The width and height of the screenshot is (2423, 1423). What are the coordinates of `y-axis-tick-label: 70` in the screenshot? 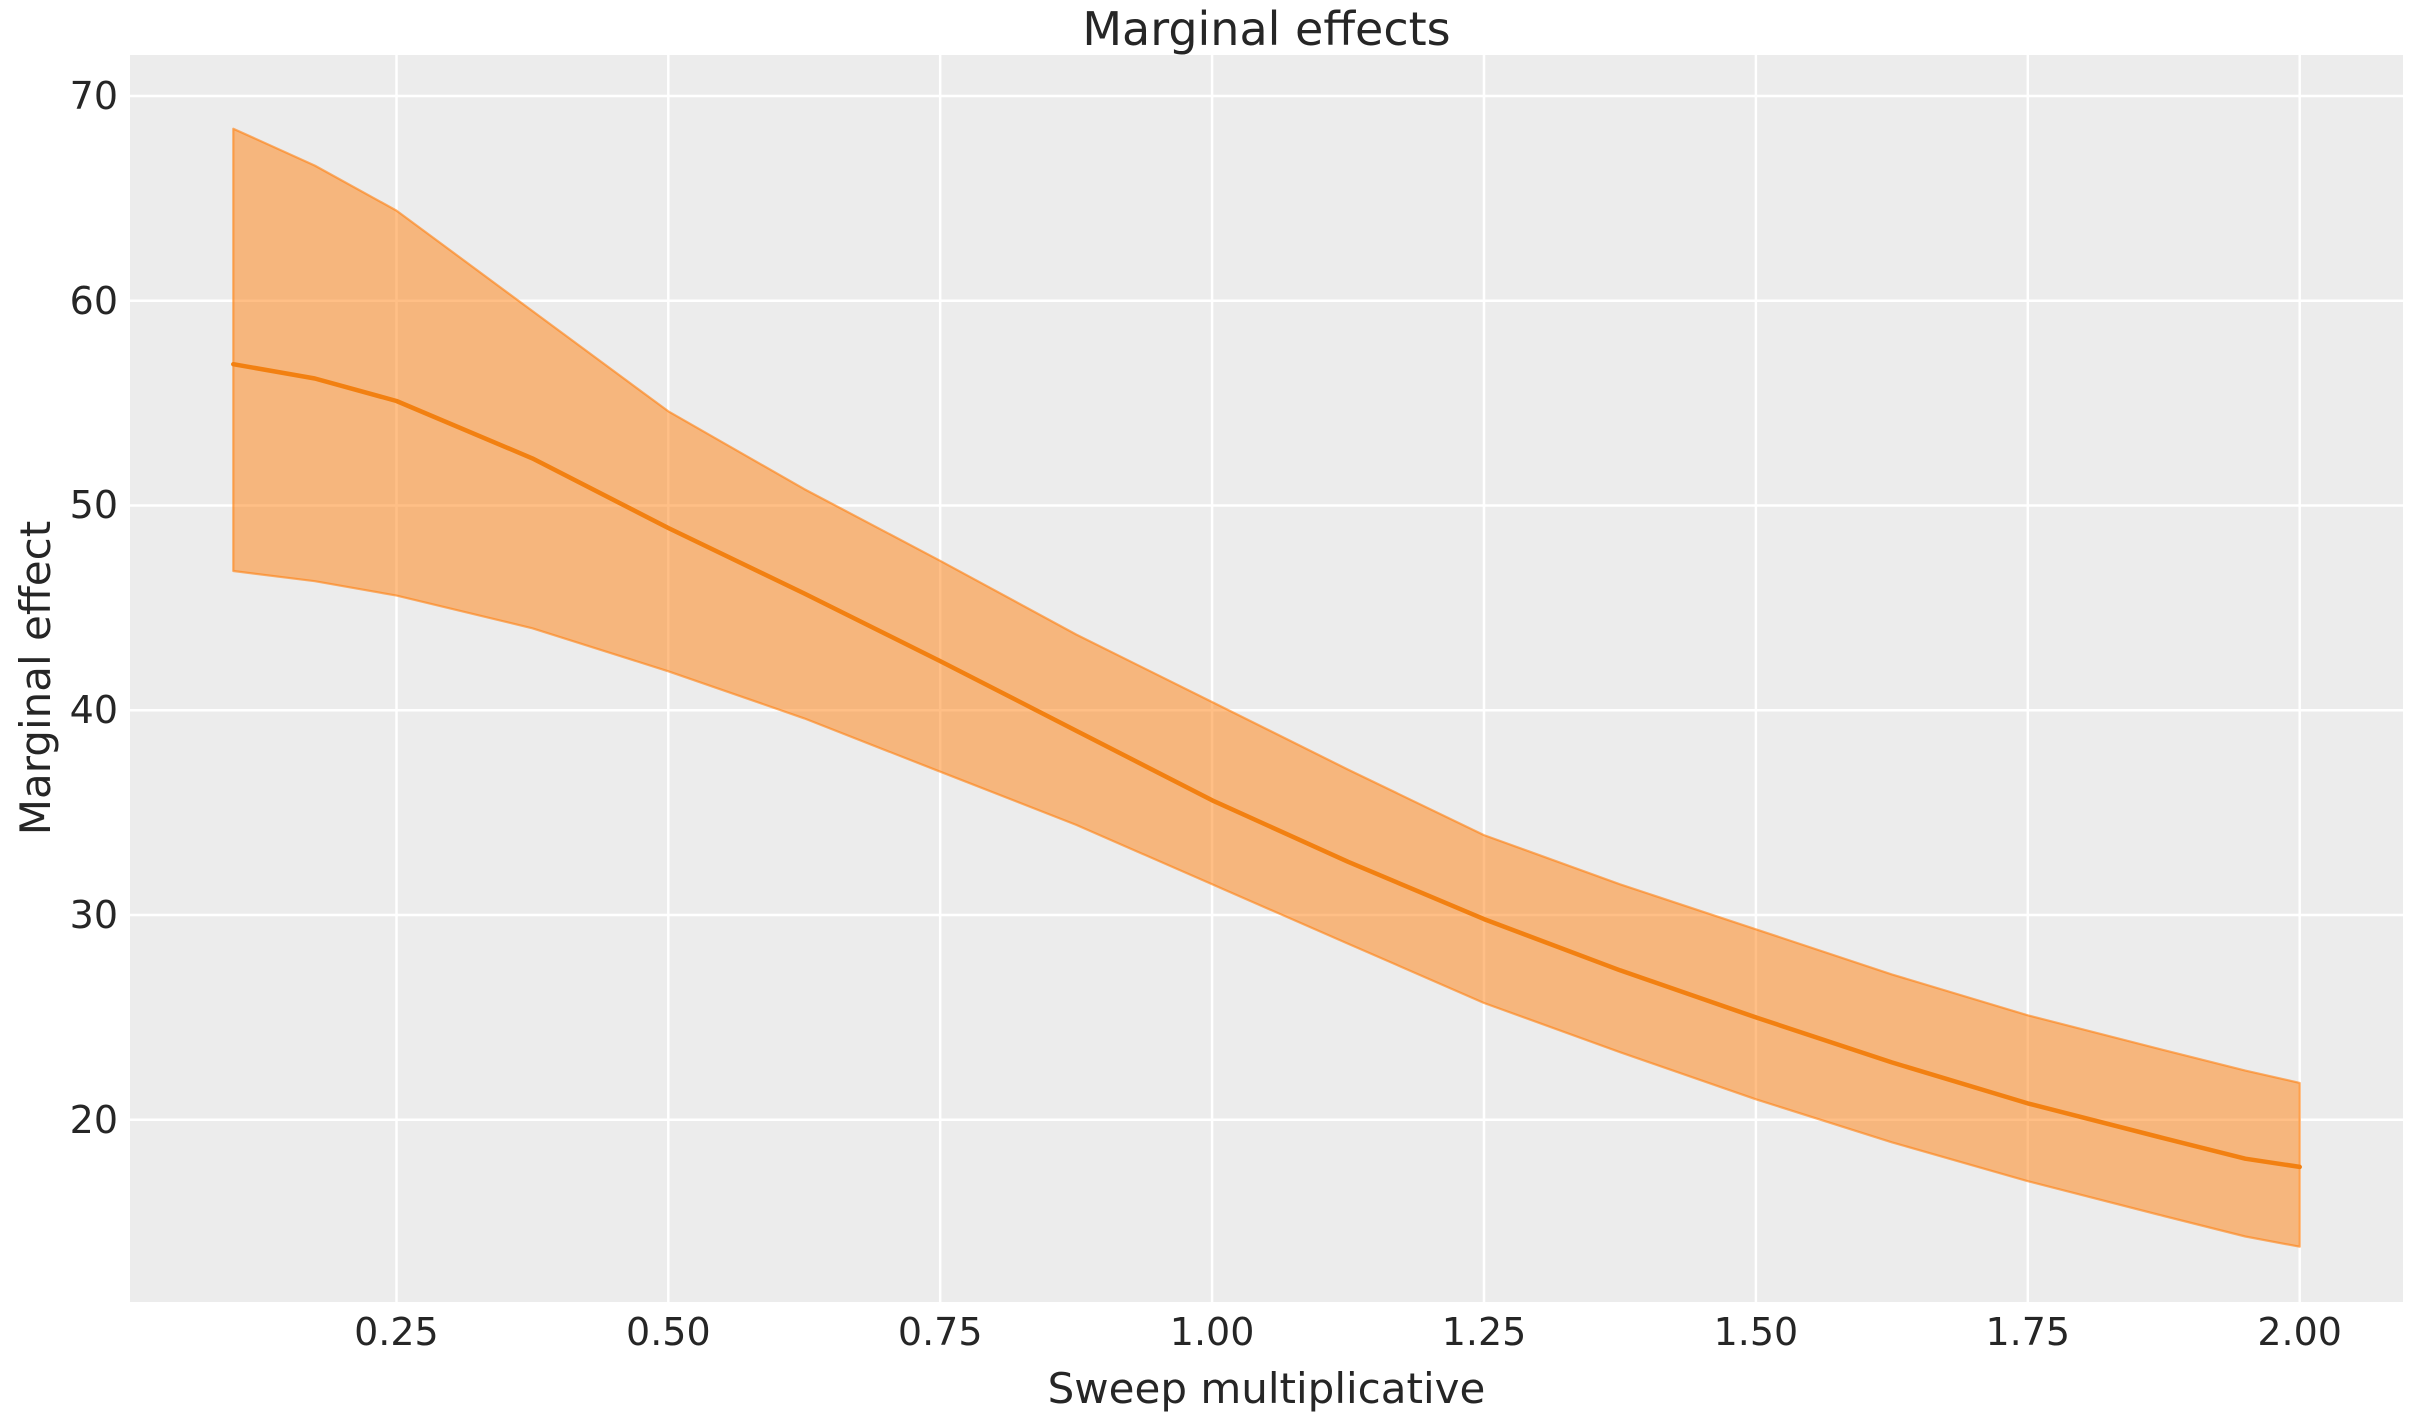 It's located at (93, 95).